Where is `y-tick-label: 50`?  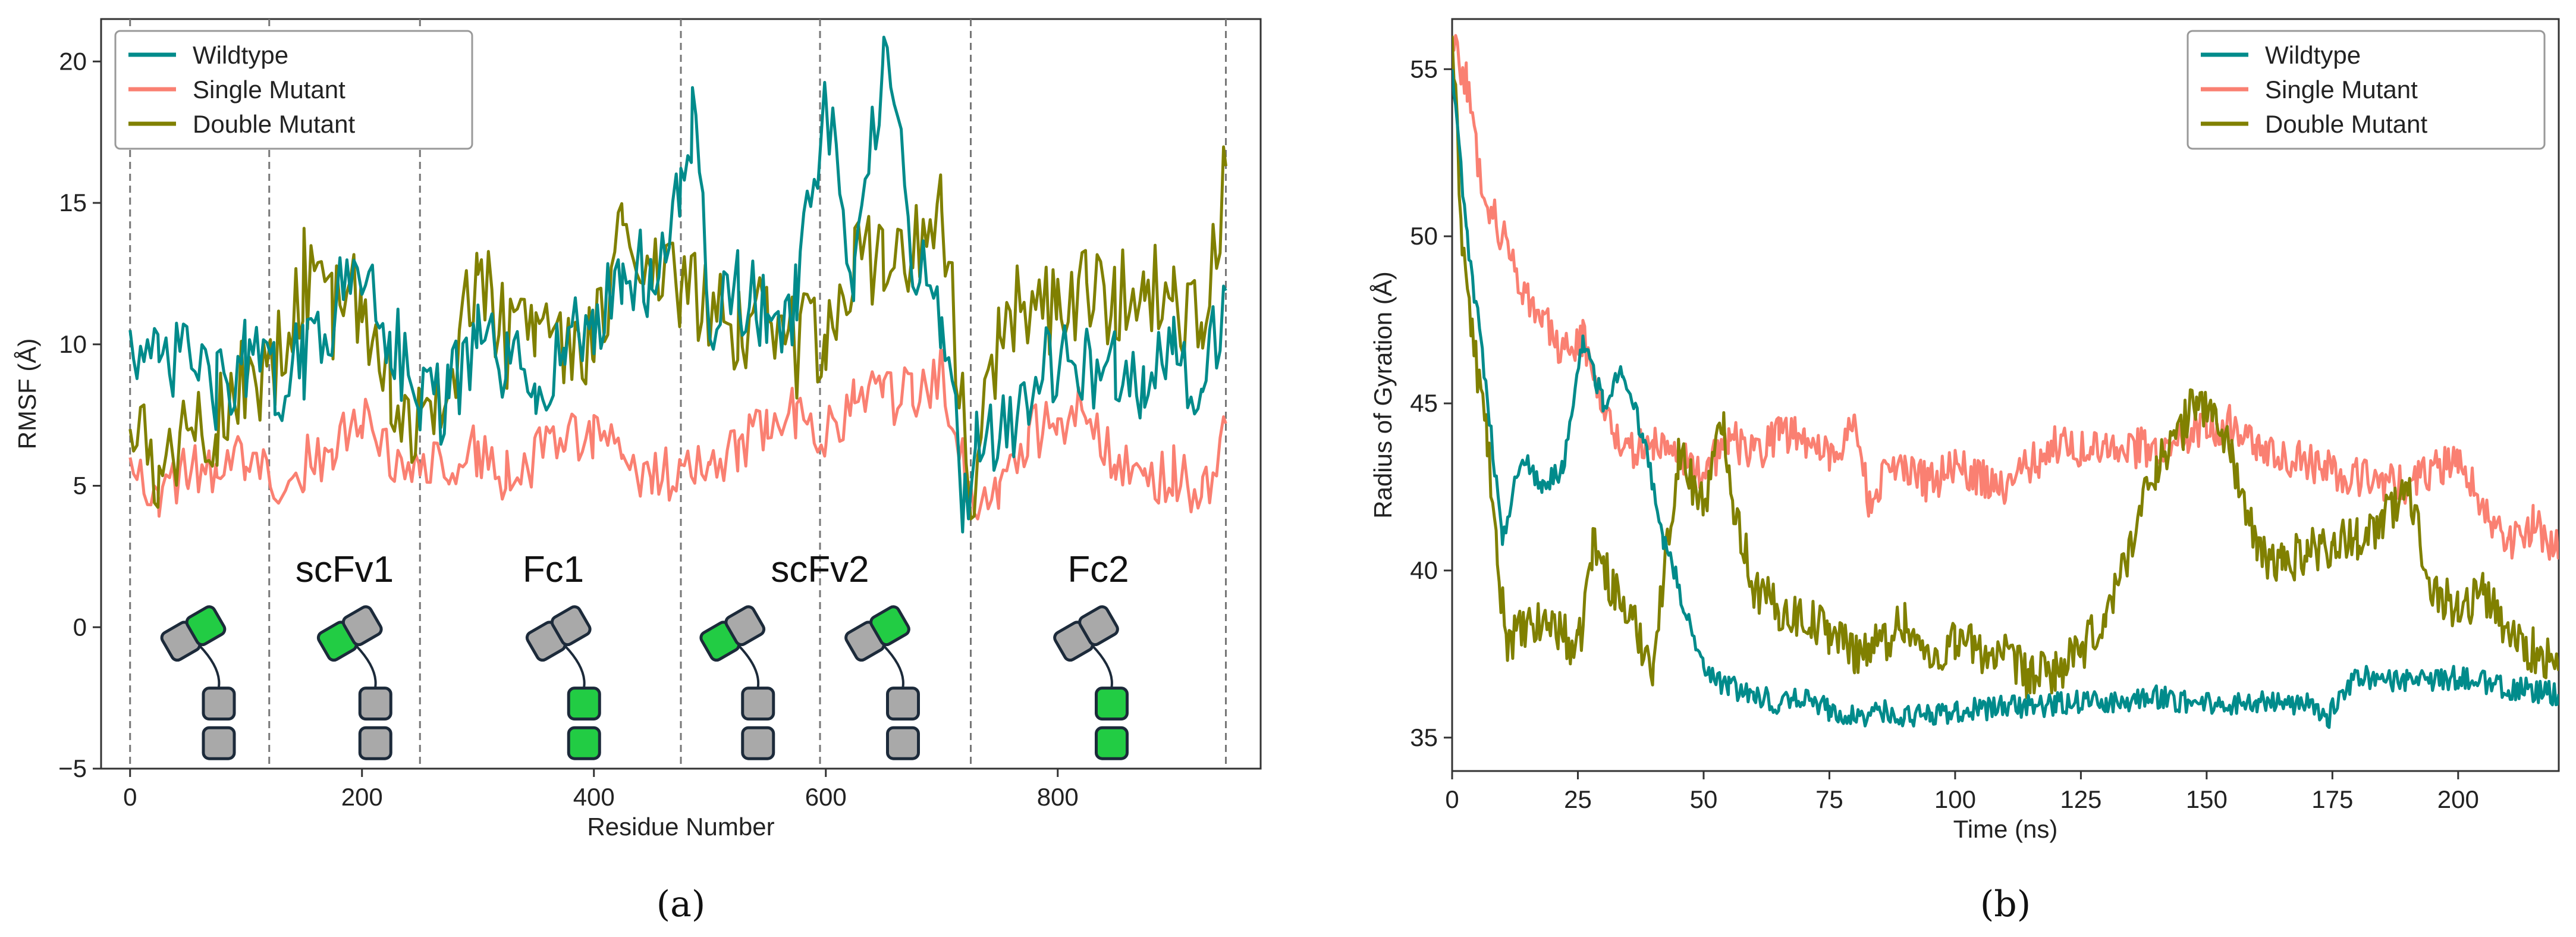 y-tick-label: 50 is located at coordinates (1424, 236).